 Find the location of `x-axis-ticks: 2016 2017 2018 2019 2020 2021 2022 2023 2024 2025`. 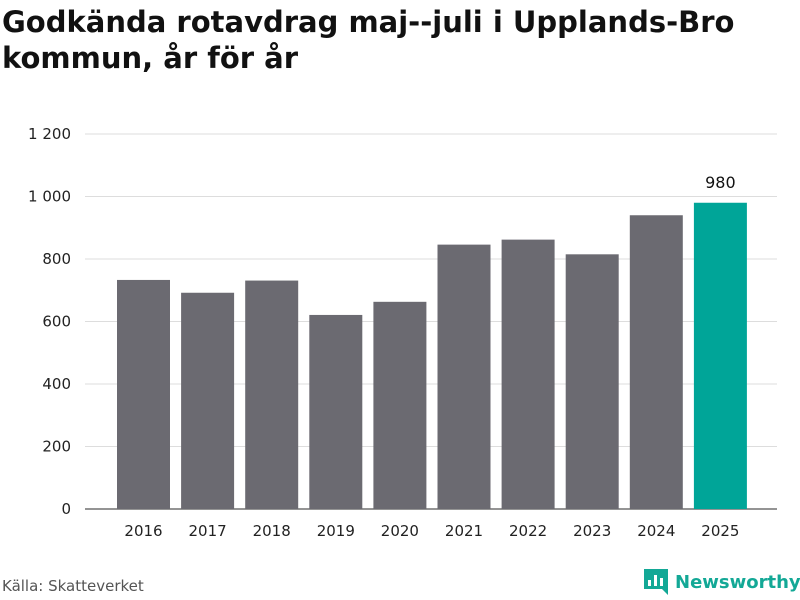

x-axis-ticks: 2016 2017 2018 2019 2020 2021 2022 2023 2024 2025 is located at coordinates (431, 531).